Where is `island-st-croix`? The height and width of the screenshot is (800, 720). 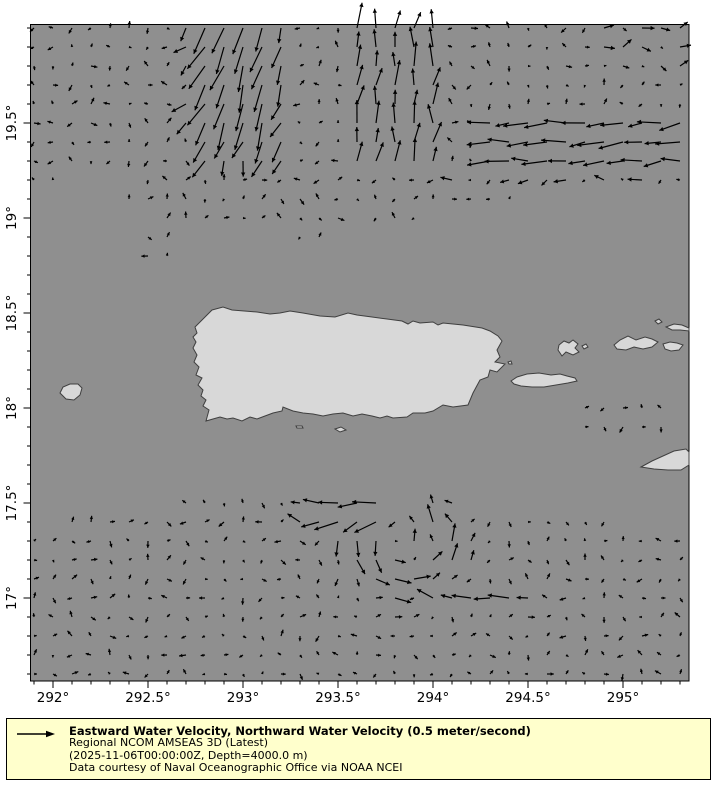 island-st-croix is located at coordinates (664, 459).